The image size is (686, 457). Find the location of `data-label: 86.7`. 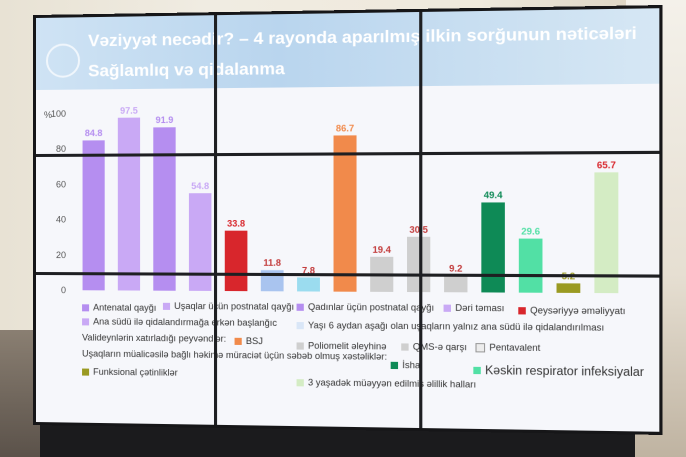

data-label: 86.7 is located at coordinates (345, 128).